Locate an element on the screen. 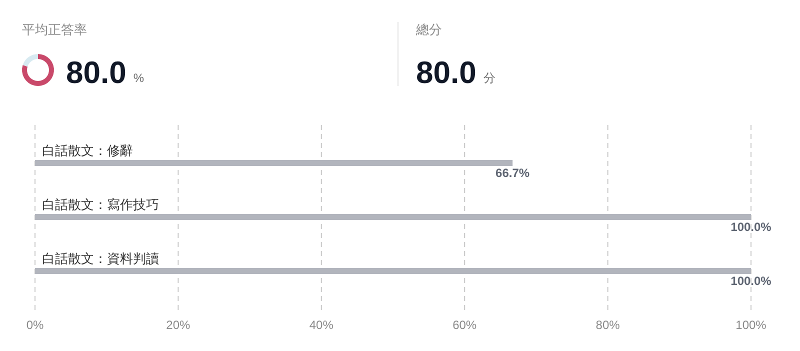  x-tick-label: 40% is located at coordinates (321, 325).